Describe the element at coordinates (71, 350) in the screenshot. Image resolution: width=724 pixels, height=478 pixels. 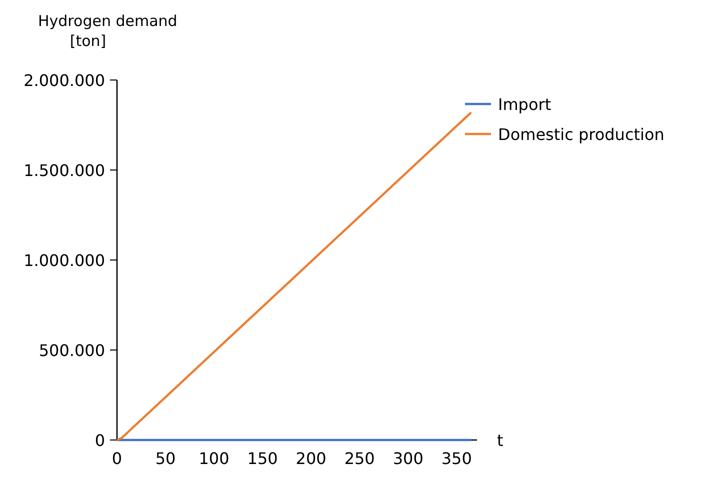
I see `y-tick-label: 500.000` at that location.